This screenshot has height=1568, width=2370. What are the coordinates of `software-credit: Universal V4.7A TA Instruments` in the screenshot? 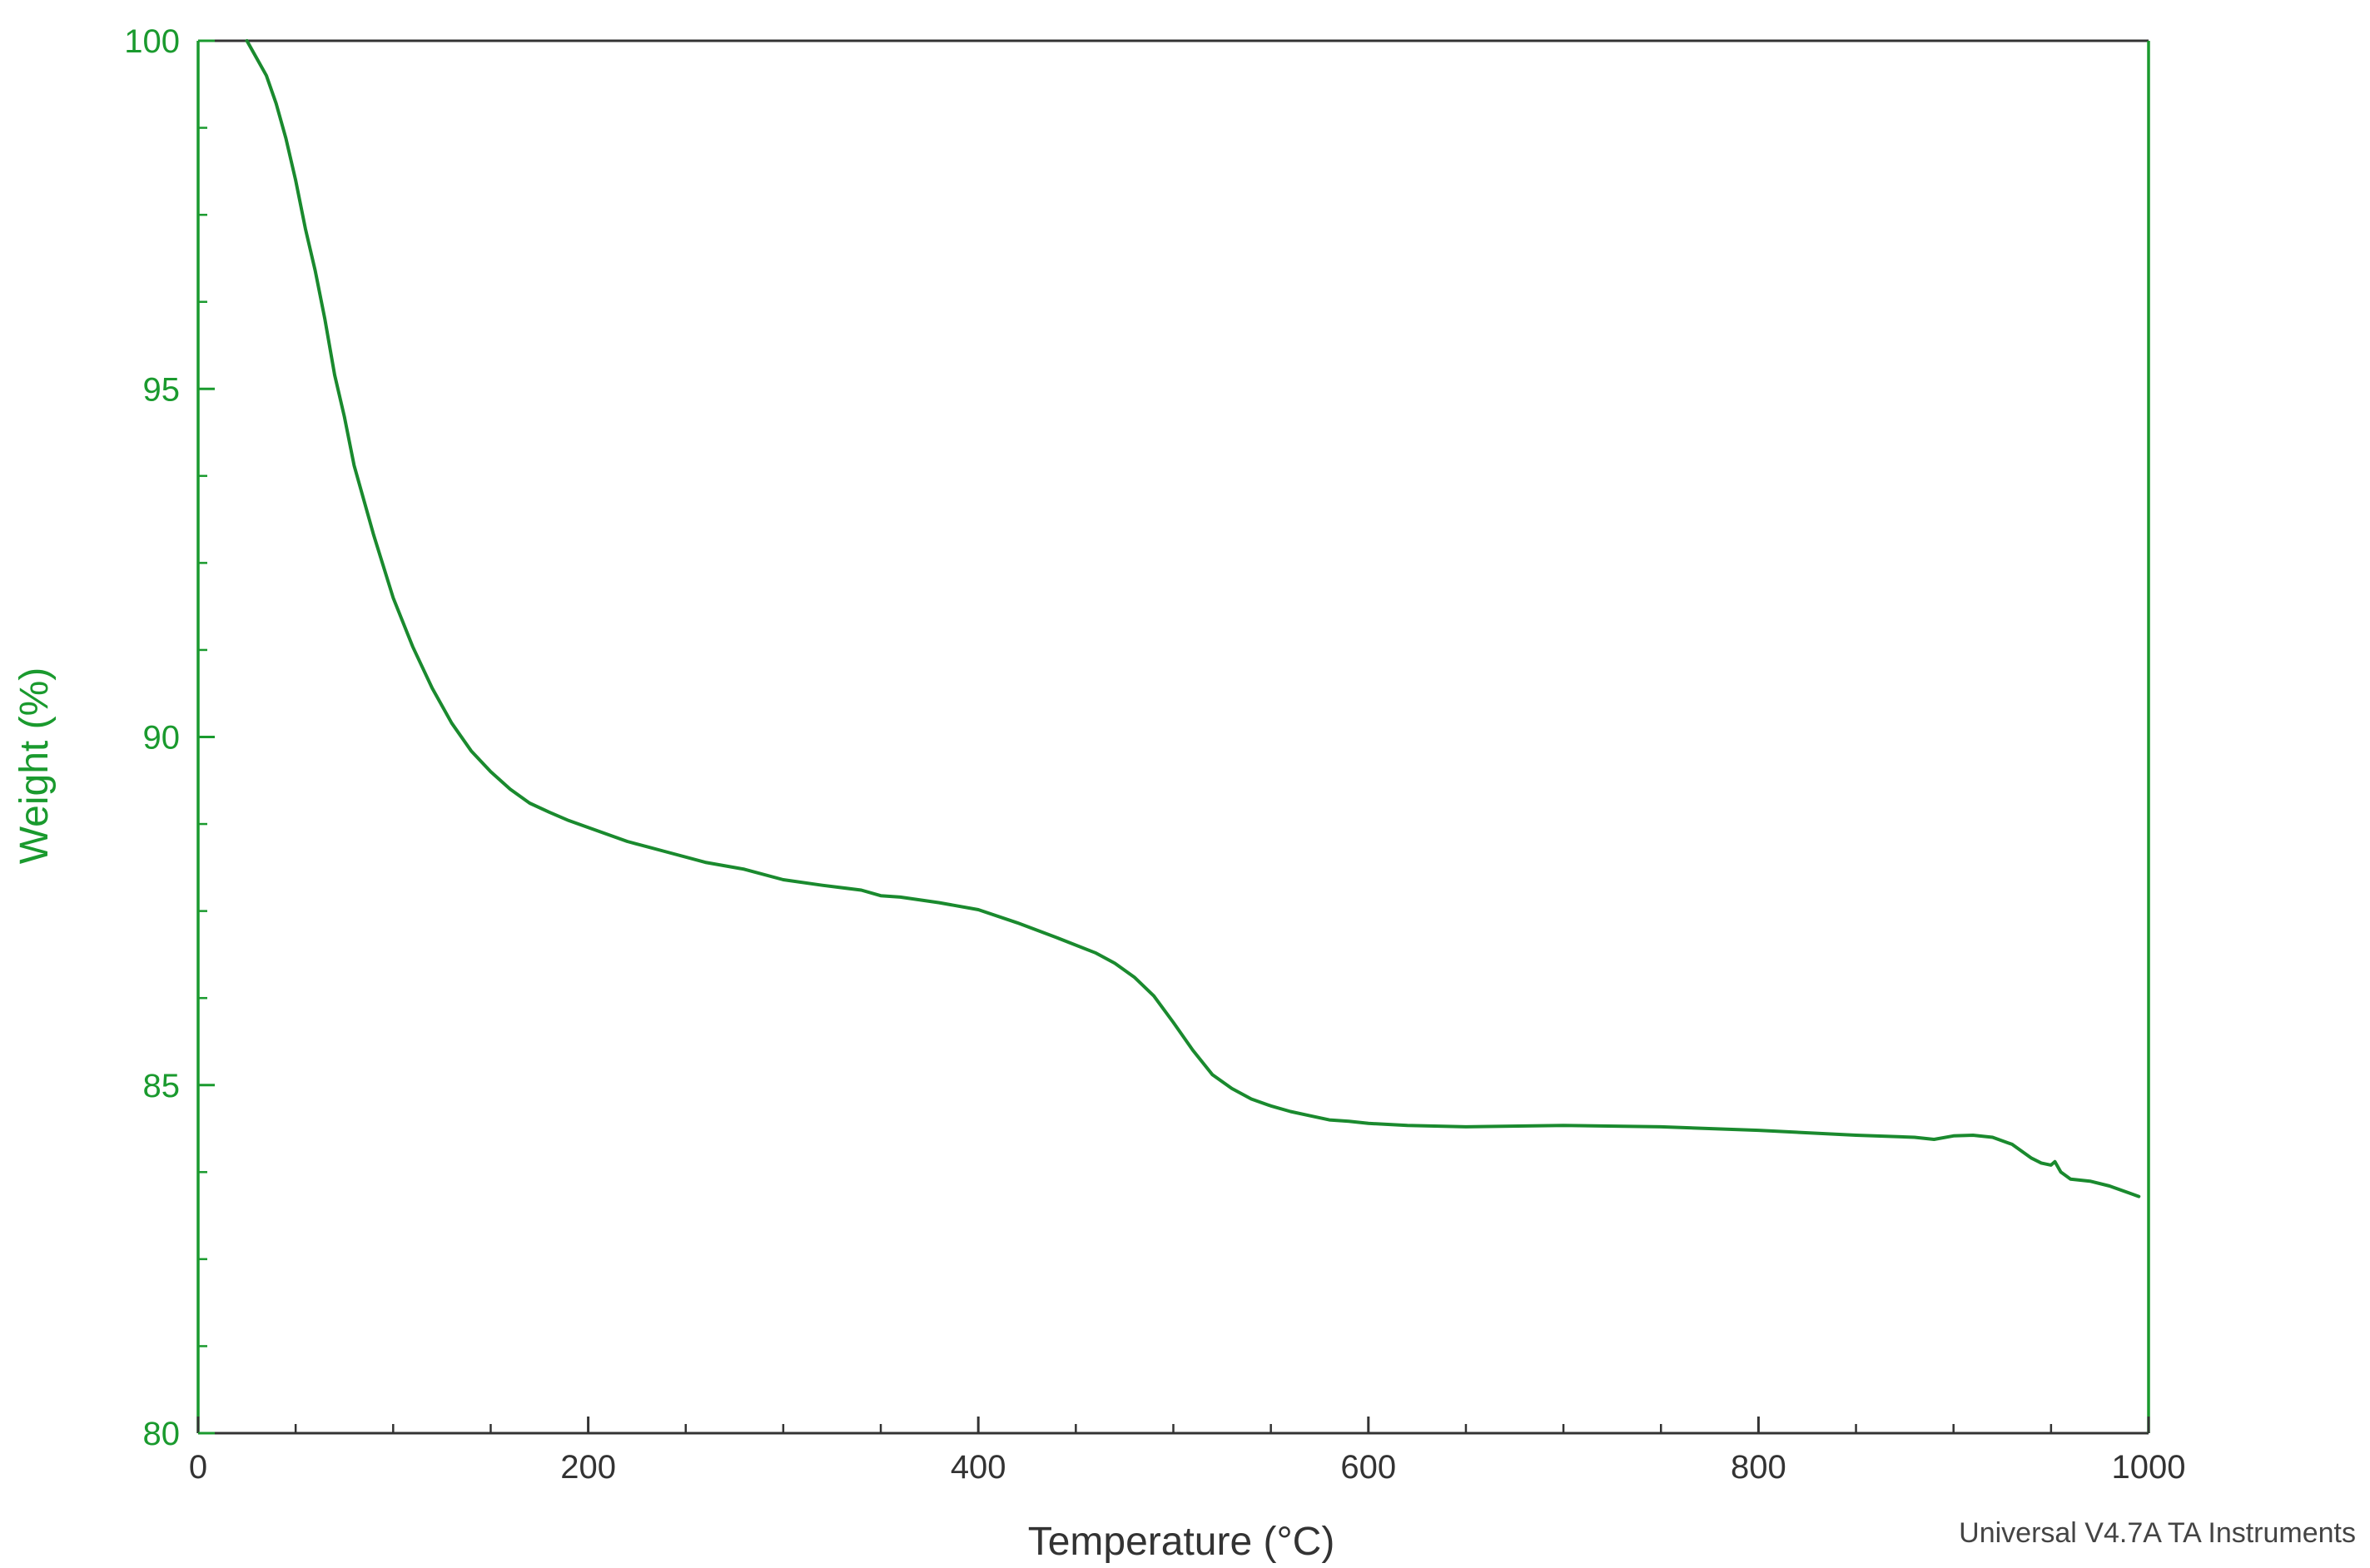 It's located at (2157, 1533).